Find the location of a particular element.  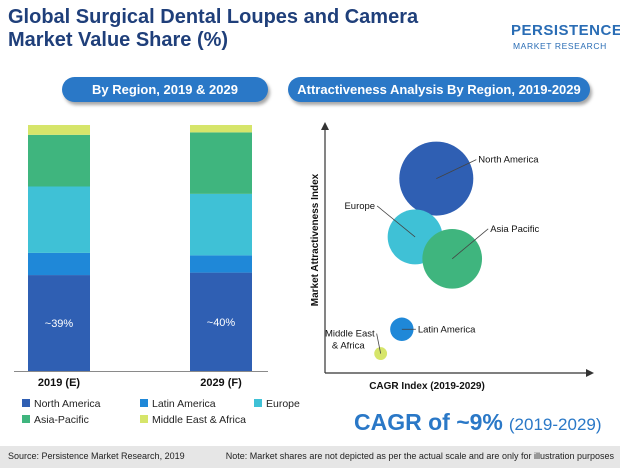

legend-item-latin-america: Latin America is located at coordinates (178, 404).